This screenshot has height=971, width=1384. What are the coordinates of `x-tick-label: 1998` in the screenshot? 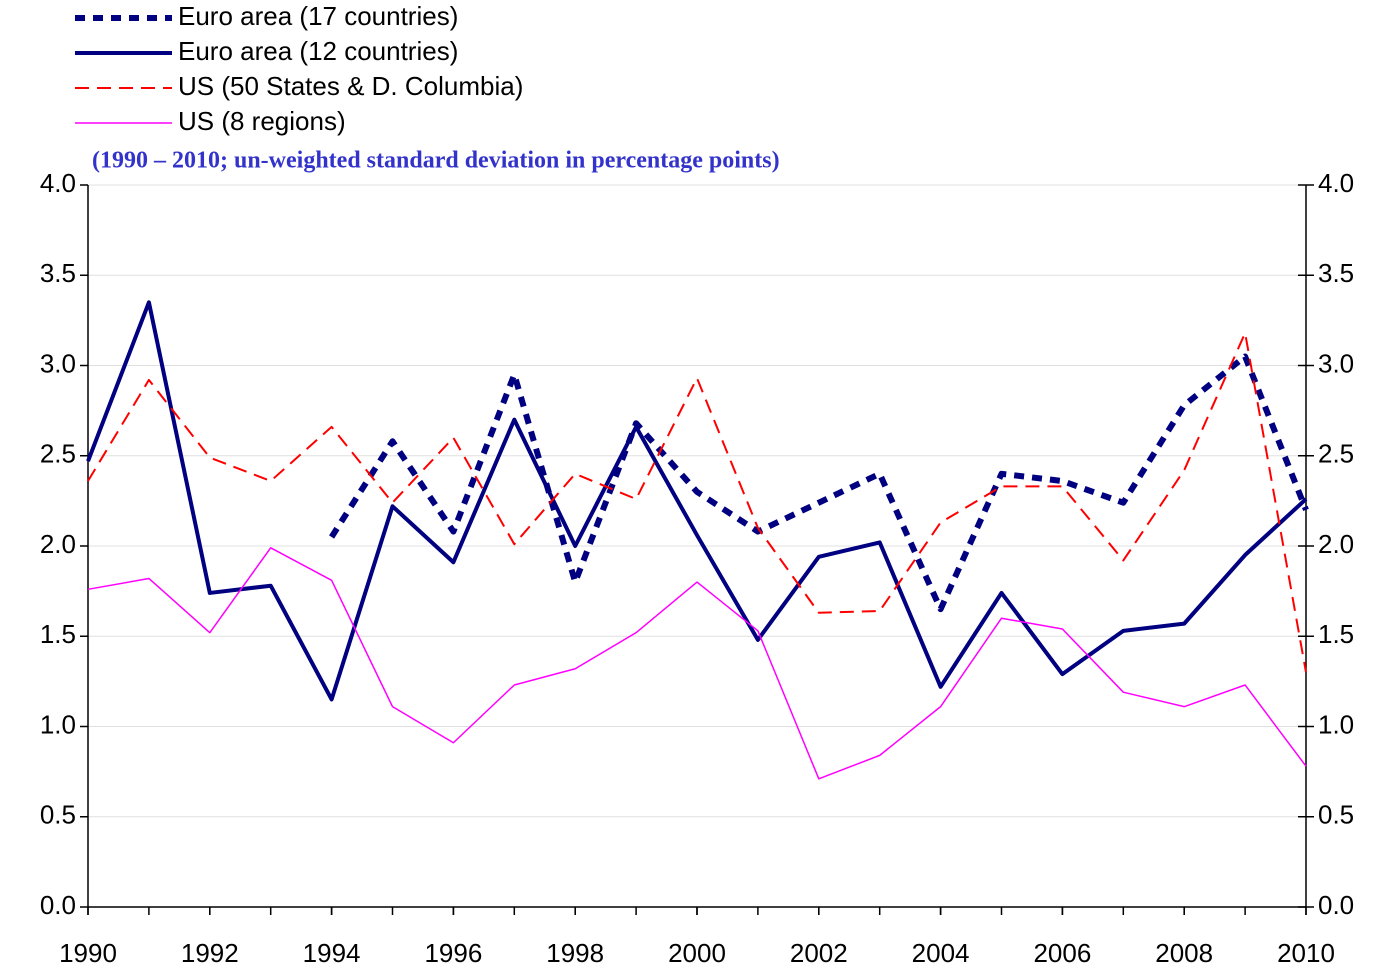 It's located at (575, 953).